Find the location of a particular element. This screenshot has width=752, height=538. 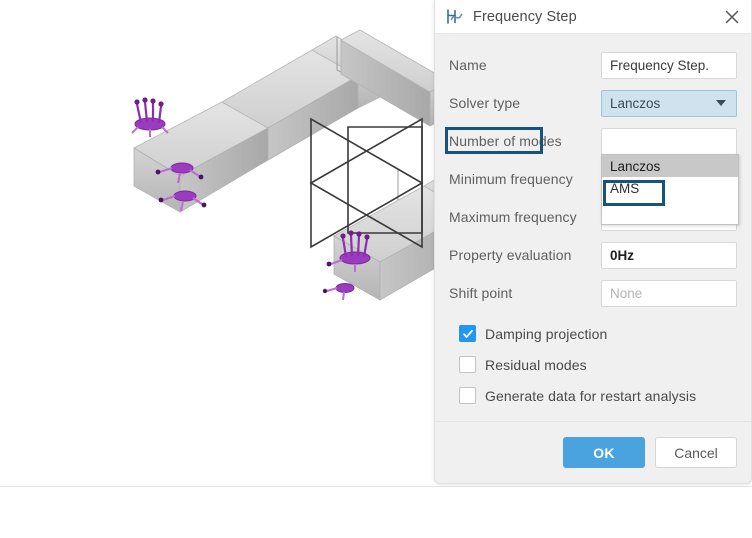

dialog-footer: OK Cancel is located at coordinates (593, 452).